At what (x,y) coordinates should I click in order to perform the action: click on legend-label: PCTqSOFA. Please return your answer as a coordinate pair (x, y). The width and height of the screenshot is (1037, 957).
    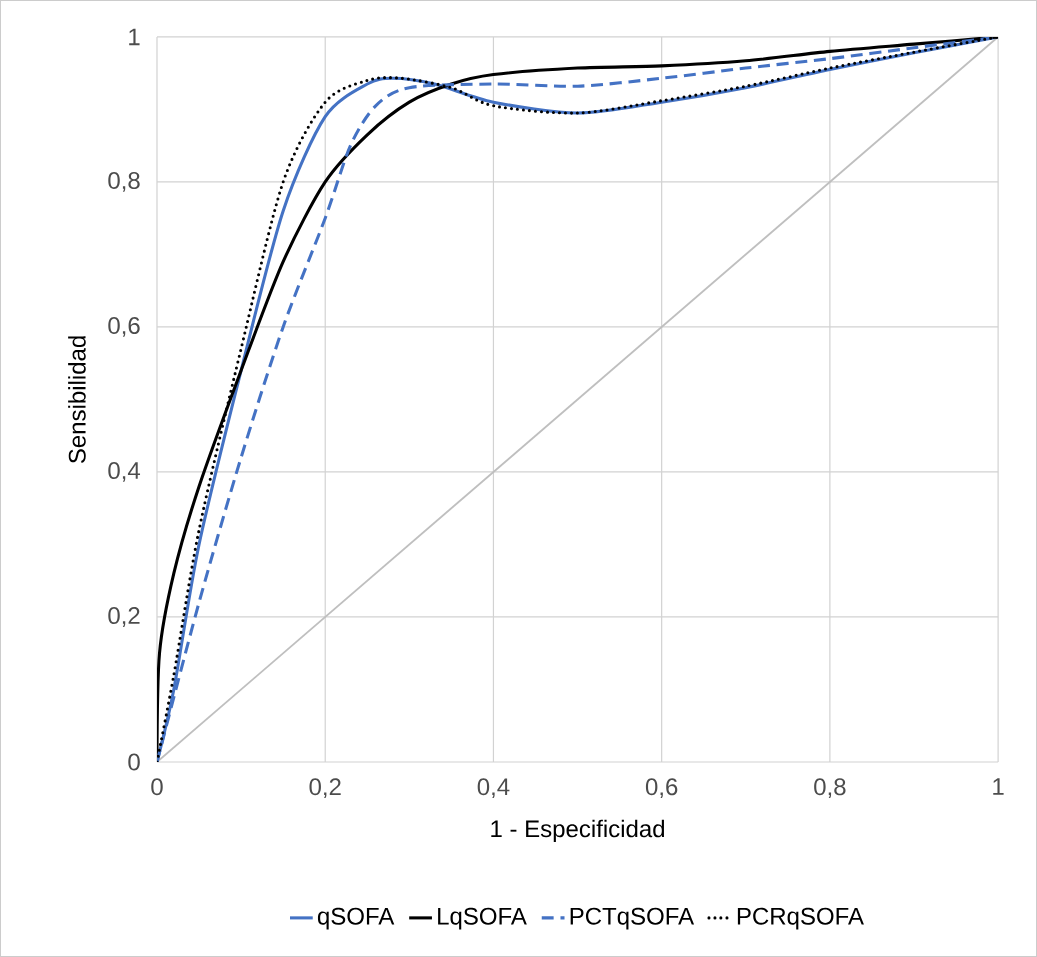
    Looking at the image, I should click on (632, 918).